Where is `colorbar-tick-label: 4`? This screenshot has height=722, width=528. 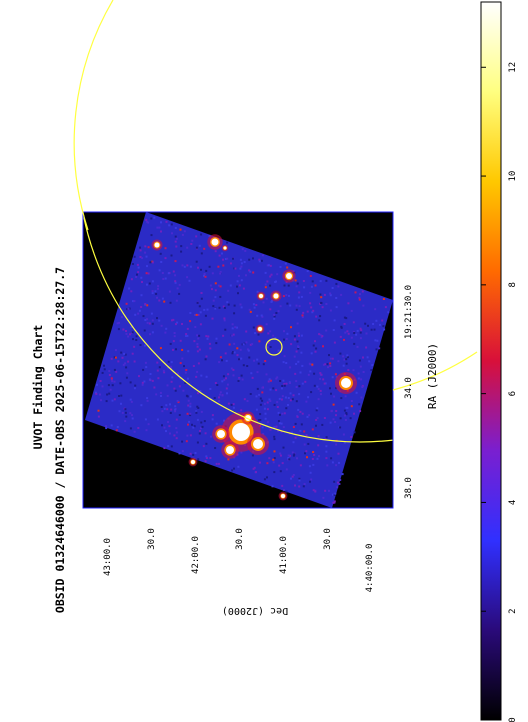
colorbar-tick-label: 4 is located at coordinates (513, 502).